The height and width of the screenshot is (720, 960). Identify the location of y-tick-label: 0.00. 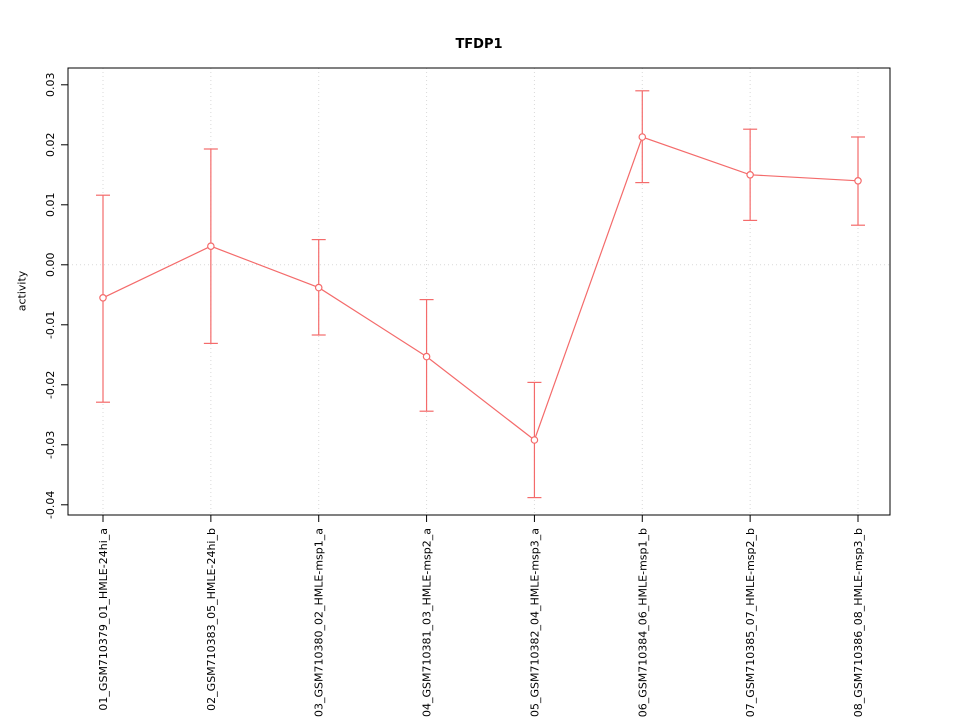
(50, 265).